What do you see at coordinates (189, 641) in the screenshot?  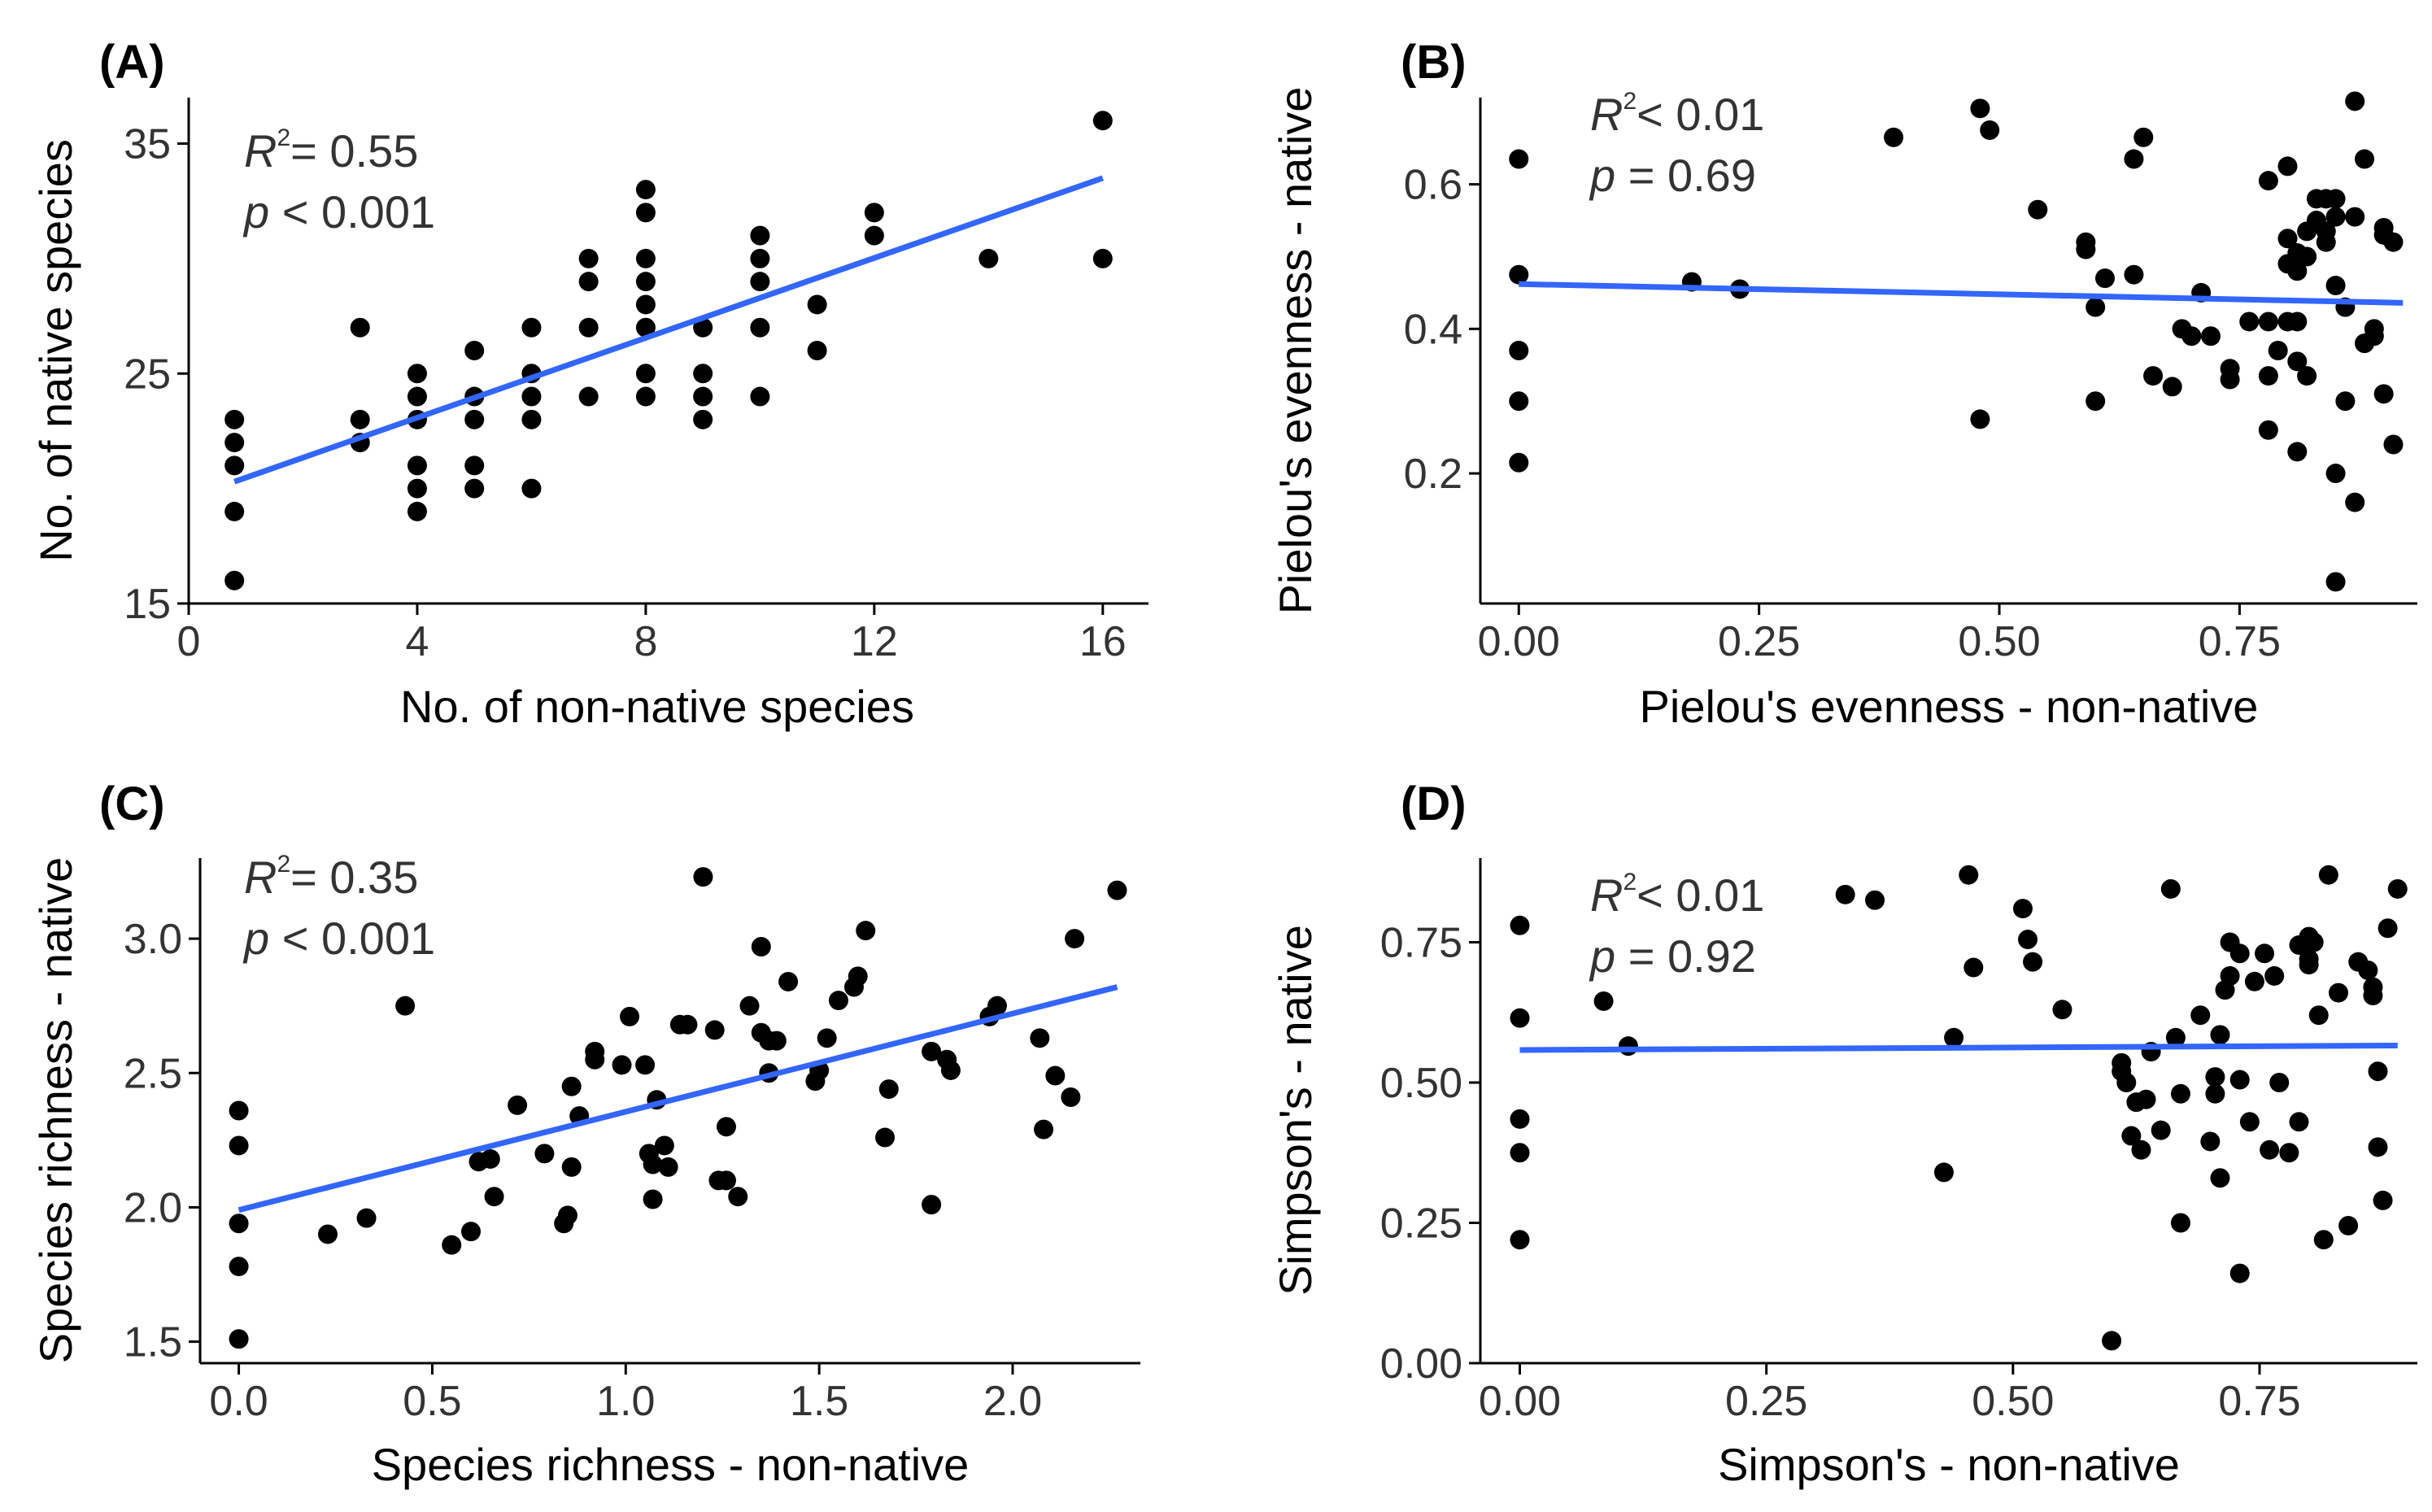 I see `x-tick-label: 0` at bounding box center [189, 641].